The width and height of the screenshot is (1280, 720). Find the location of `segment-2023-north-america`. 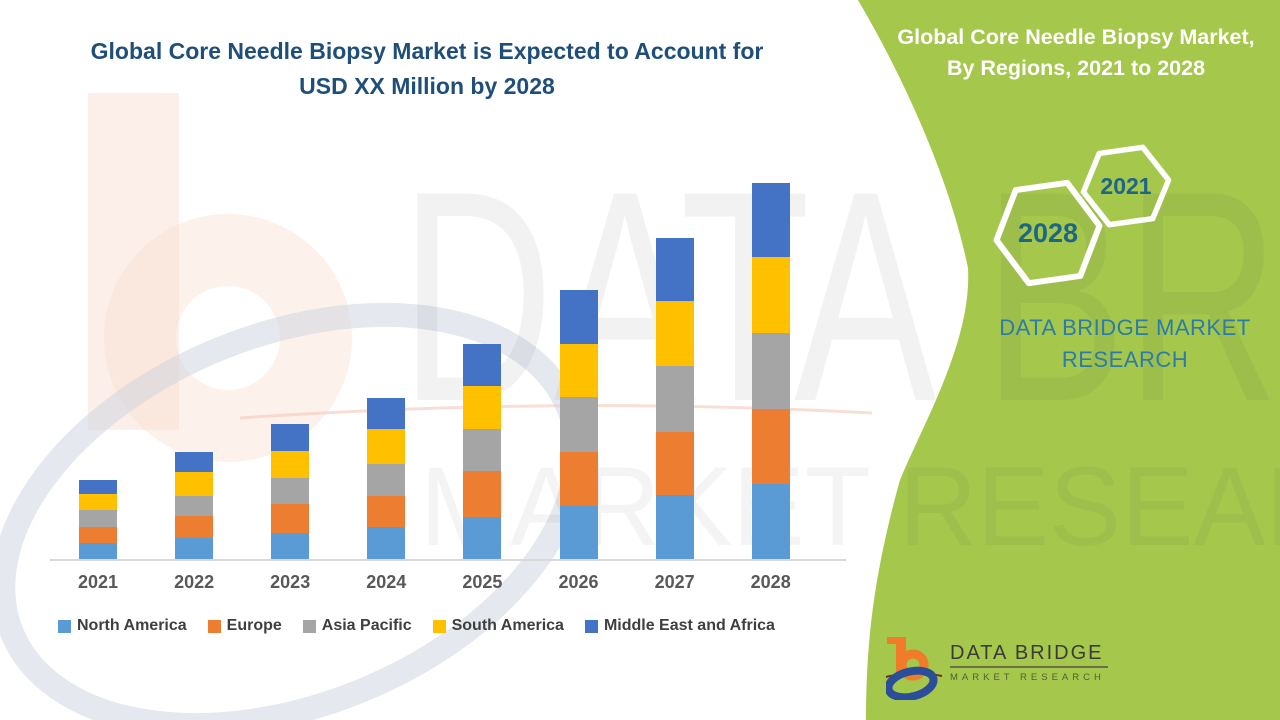

segment-2023-north-america is located at coordinates (290, 546).